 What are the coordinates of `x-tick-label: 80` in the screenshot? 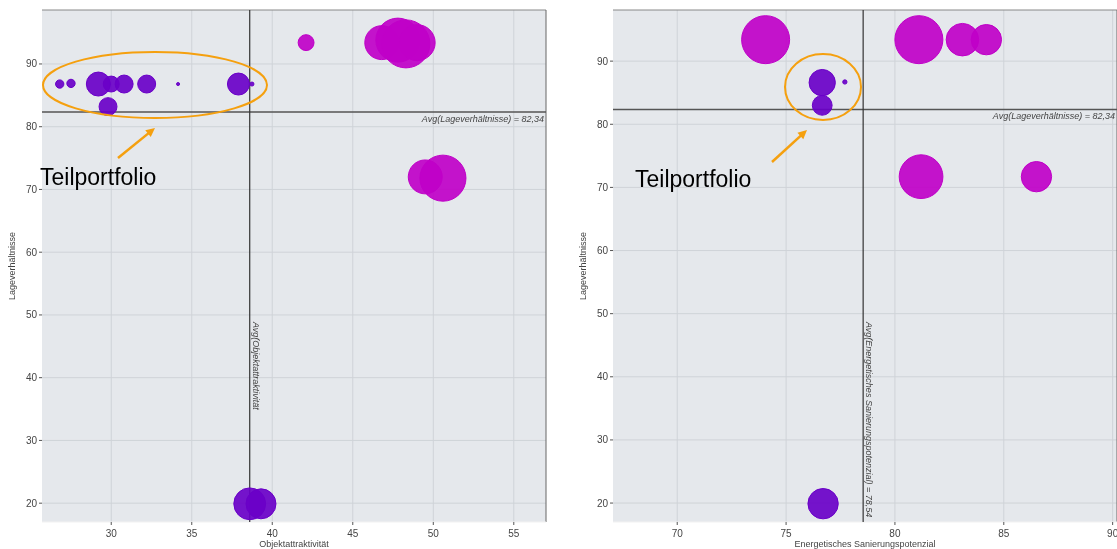 It's located at (895, 533).